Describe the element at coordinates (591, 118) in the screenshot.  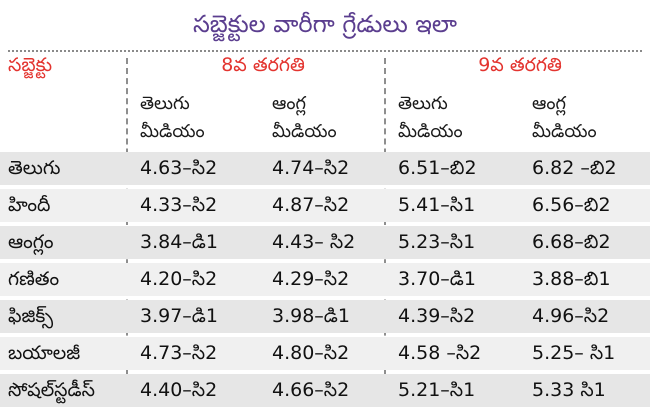
I see `grade9-english-medium-header: ఆంగ్ల మీడియం` at that location.